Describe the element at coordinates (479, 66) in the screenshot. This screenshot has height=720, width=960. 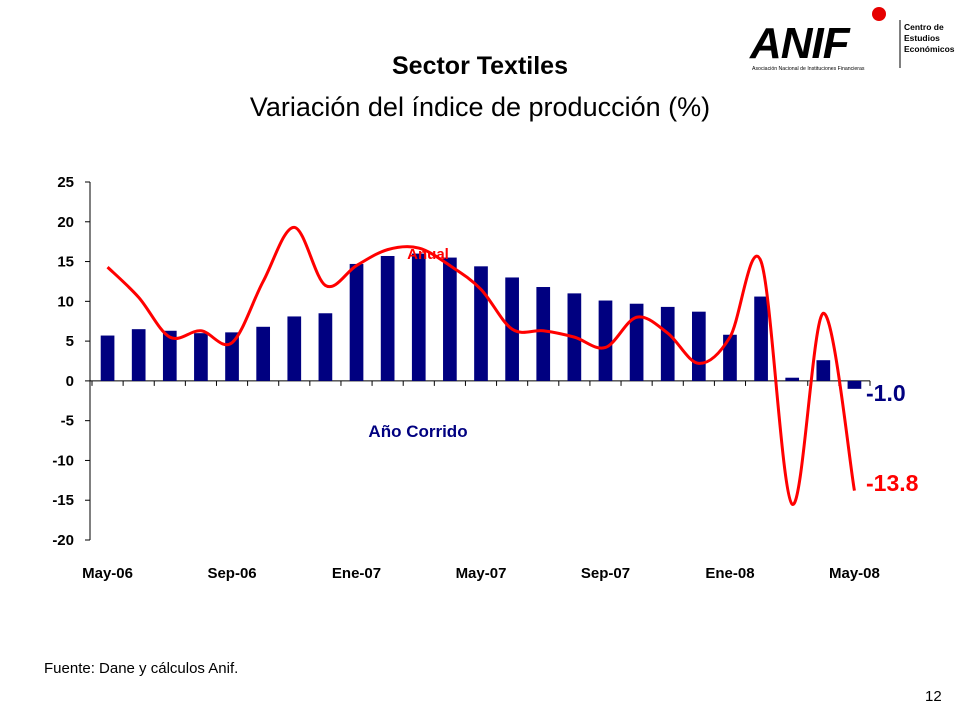
I see `chart-title: Sector Textiles` at that location.